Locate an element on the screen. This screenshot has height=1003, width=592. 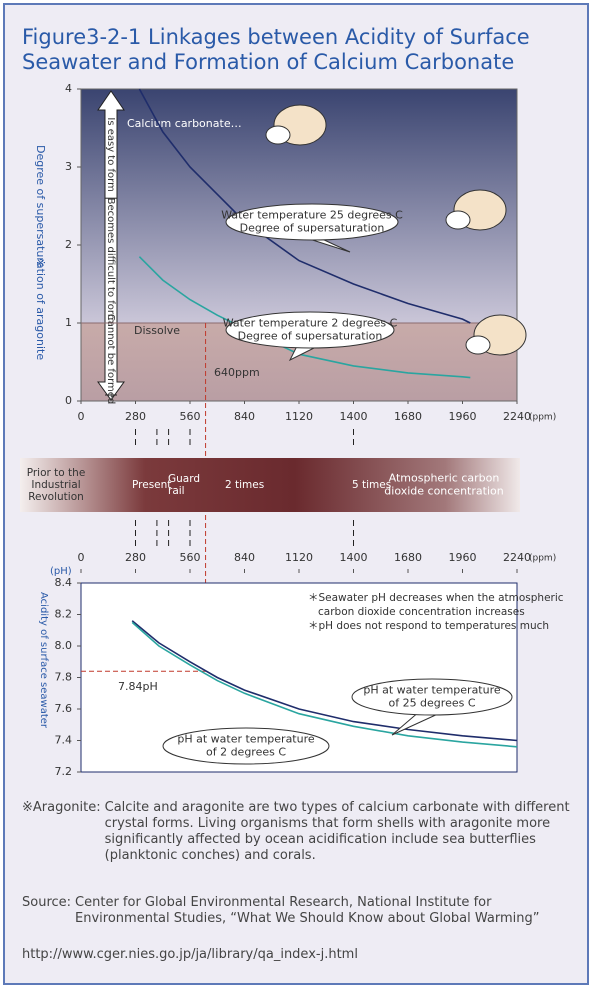
y-label-mark: ※ is located at coordinates (40, 262).